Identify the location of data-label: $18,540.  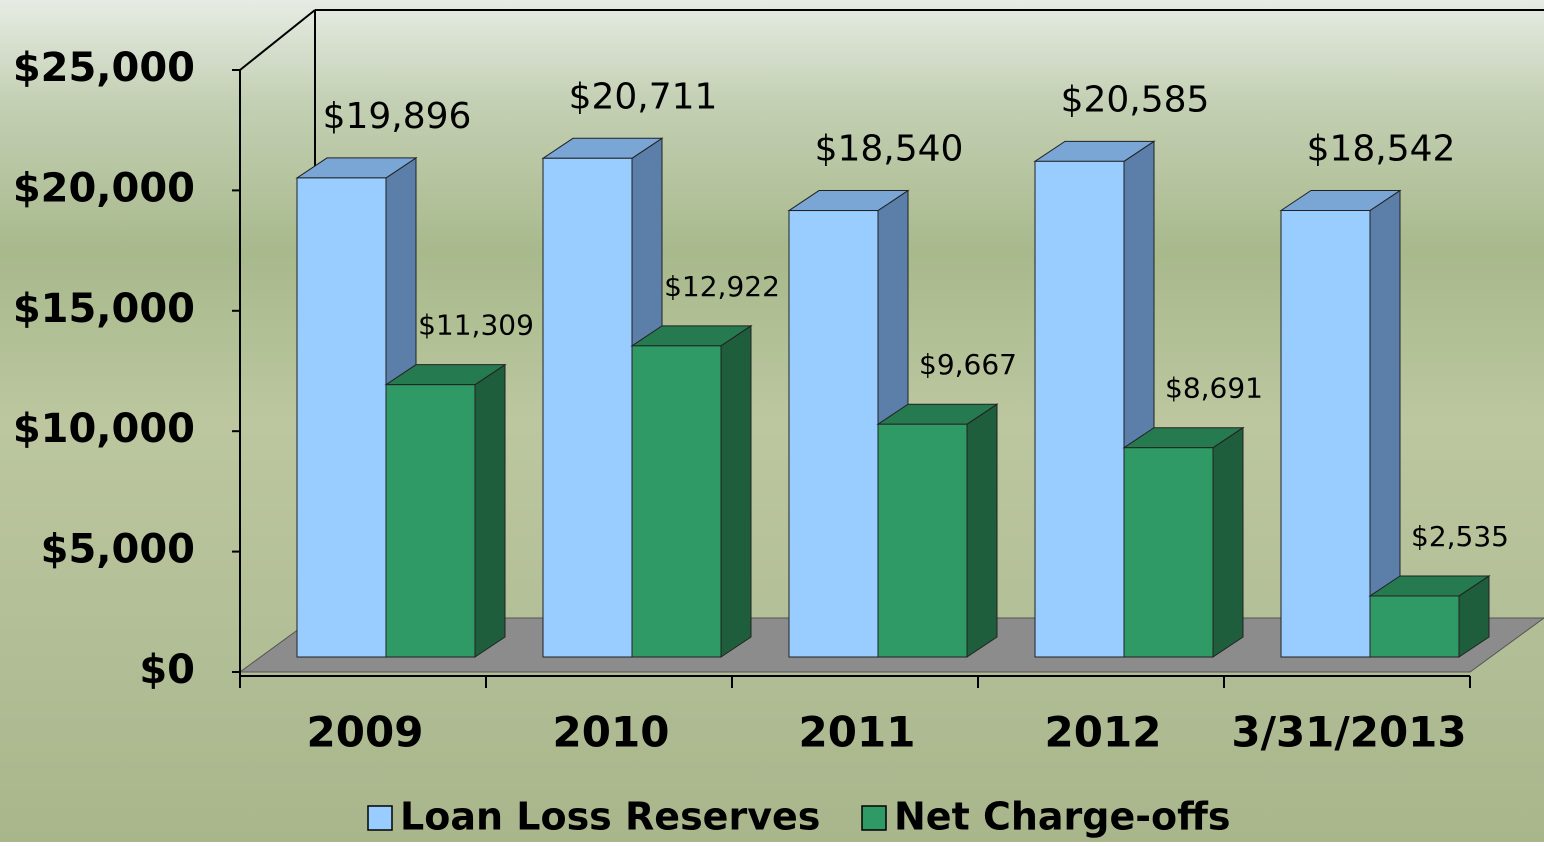
(889, 149).